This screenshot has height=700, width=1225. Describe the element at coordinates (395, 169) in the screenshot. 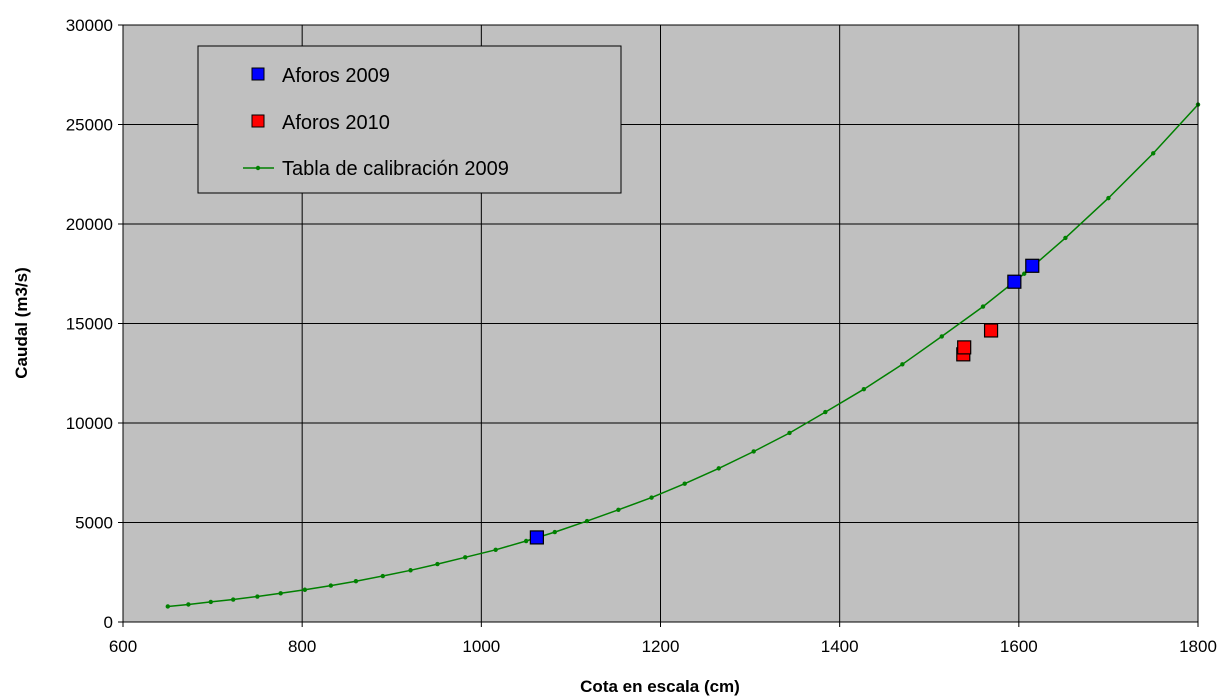

I see `legend-label-calibracion: Tabla de calibración 2009` at that location.